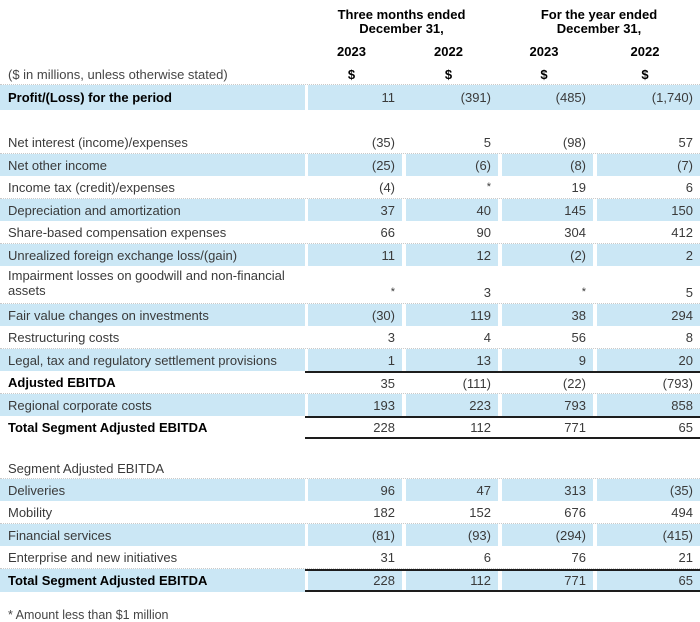 The width and height of the screenshot is (700, 622). I want to click on year-header: 2022, so click(645, 51).